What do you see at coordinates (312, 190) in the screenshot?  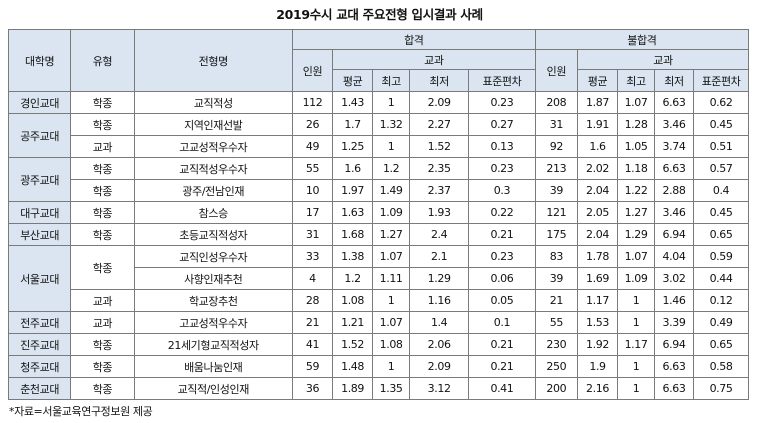 I see `pass-count-cell: 10` at bounding box center [312, 190].